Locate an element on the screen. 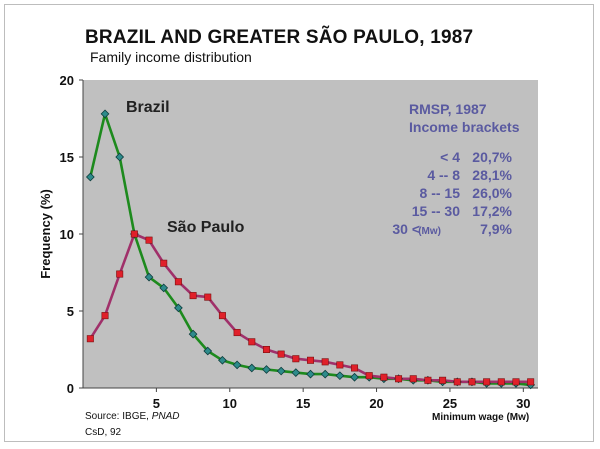 This screenshot has height=449, width=600. chart-title: BRAZIL AND GREATER SÃO PAULO, 1987 is located at coordinates (279, 37).